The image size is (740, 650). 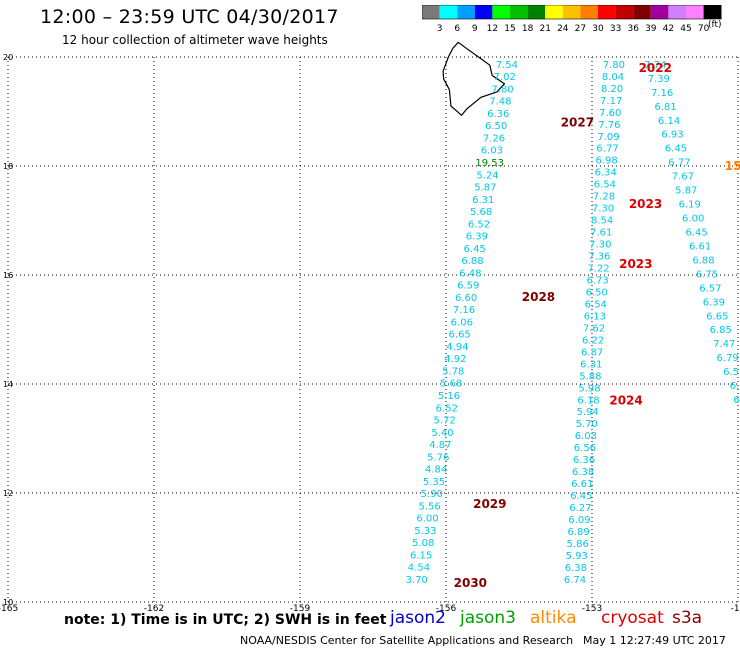 I want to click on legend-entry: altika, so click(x=553, y=618).